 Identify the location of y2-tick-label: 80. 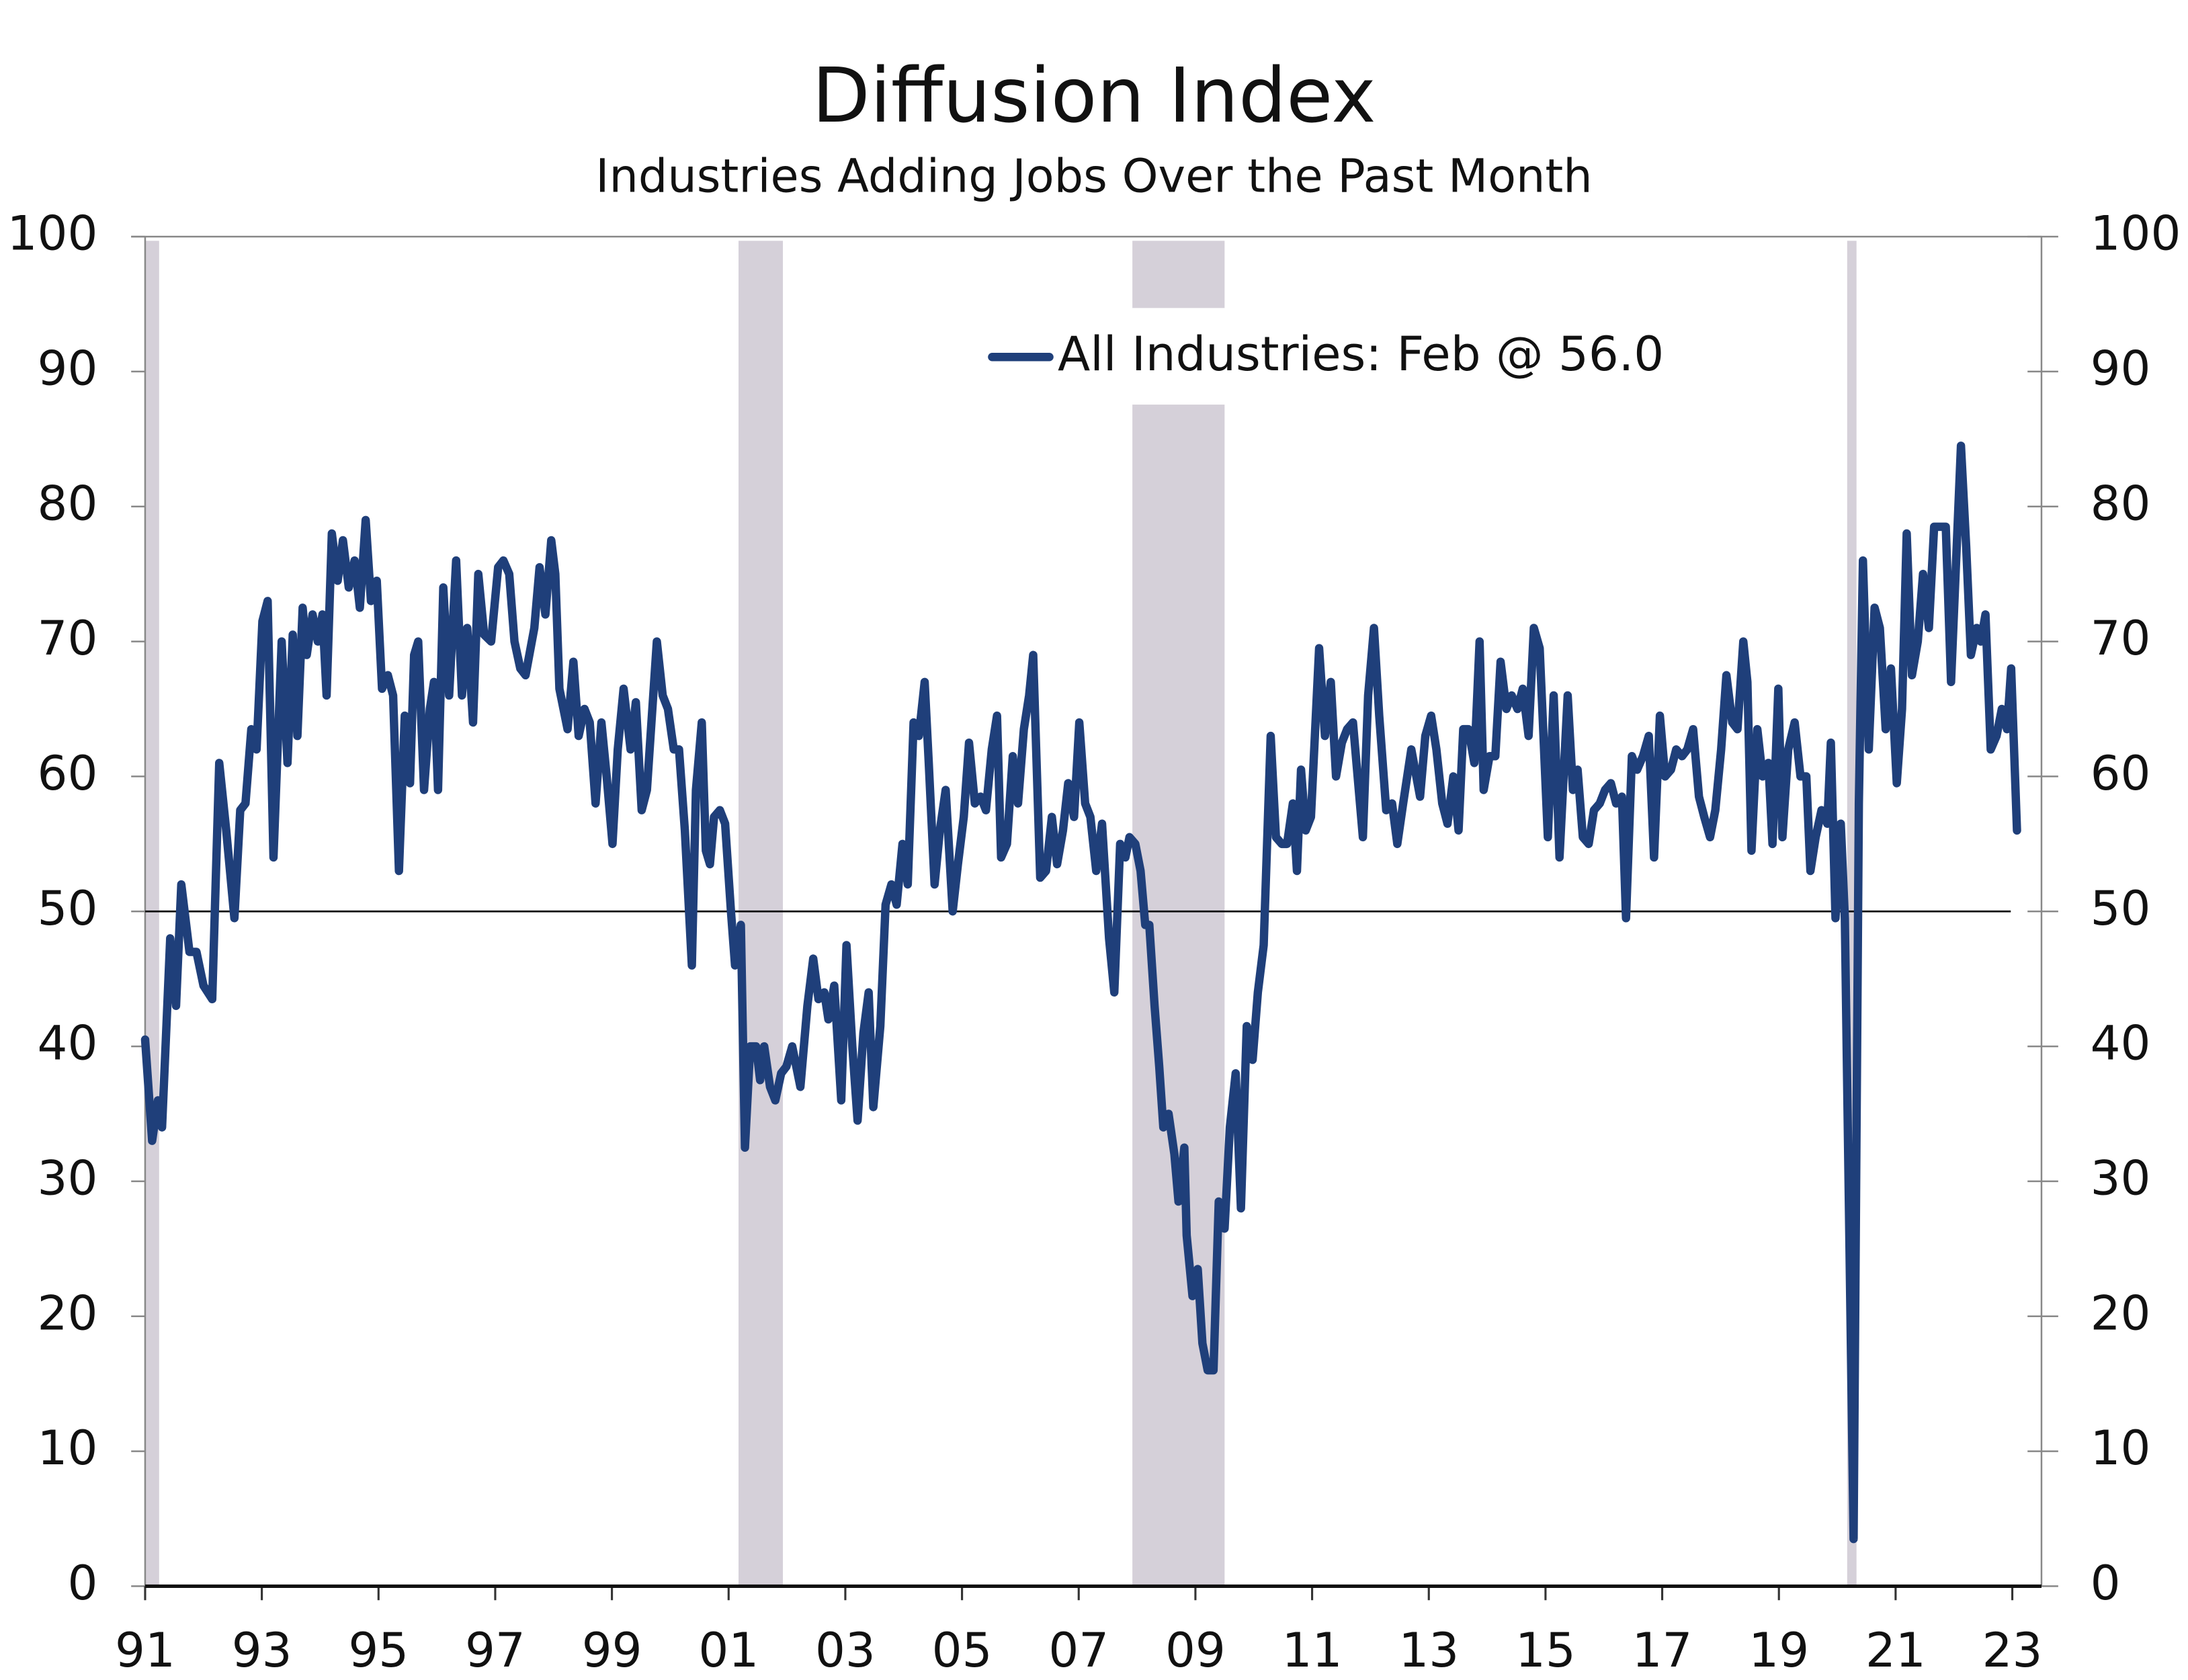
(2121, 503).